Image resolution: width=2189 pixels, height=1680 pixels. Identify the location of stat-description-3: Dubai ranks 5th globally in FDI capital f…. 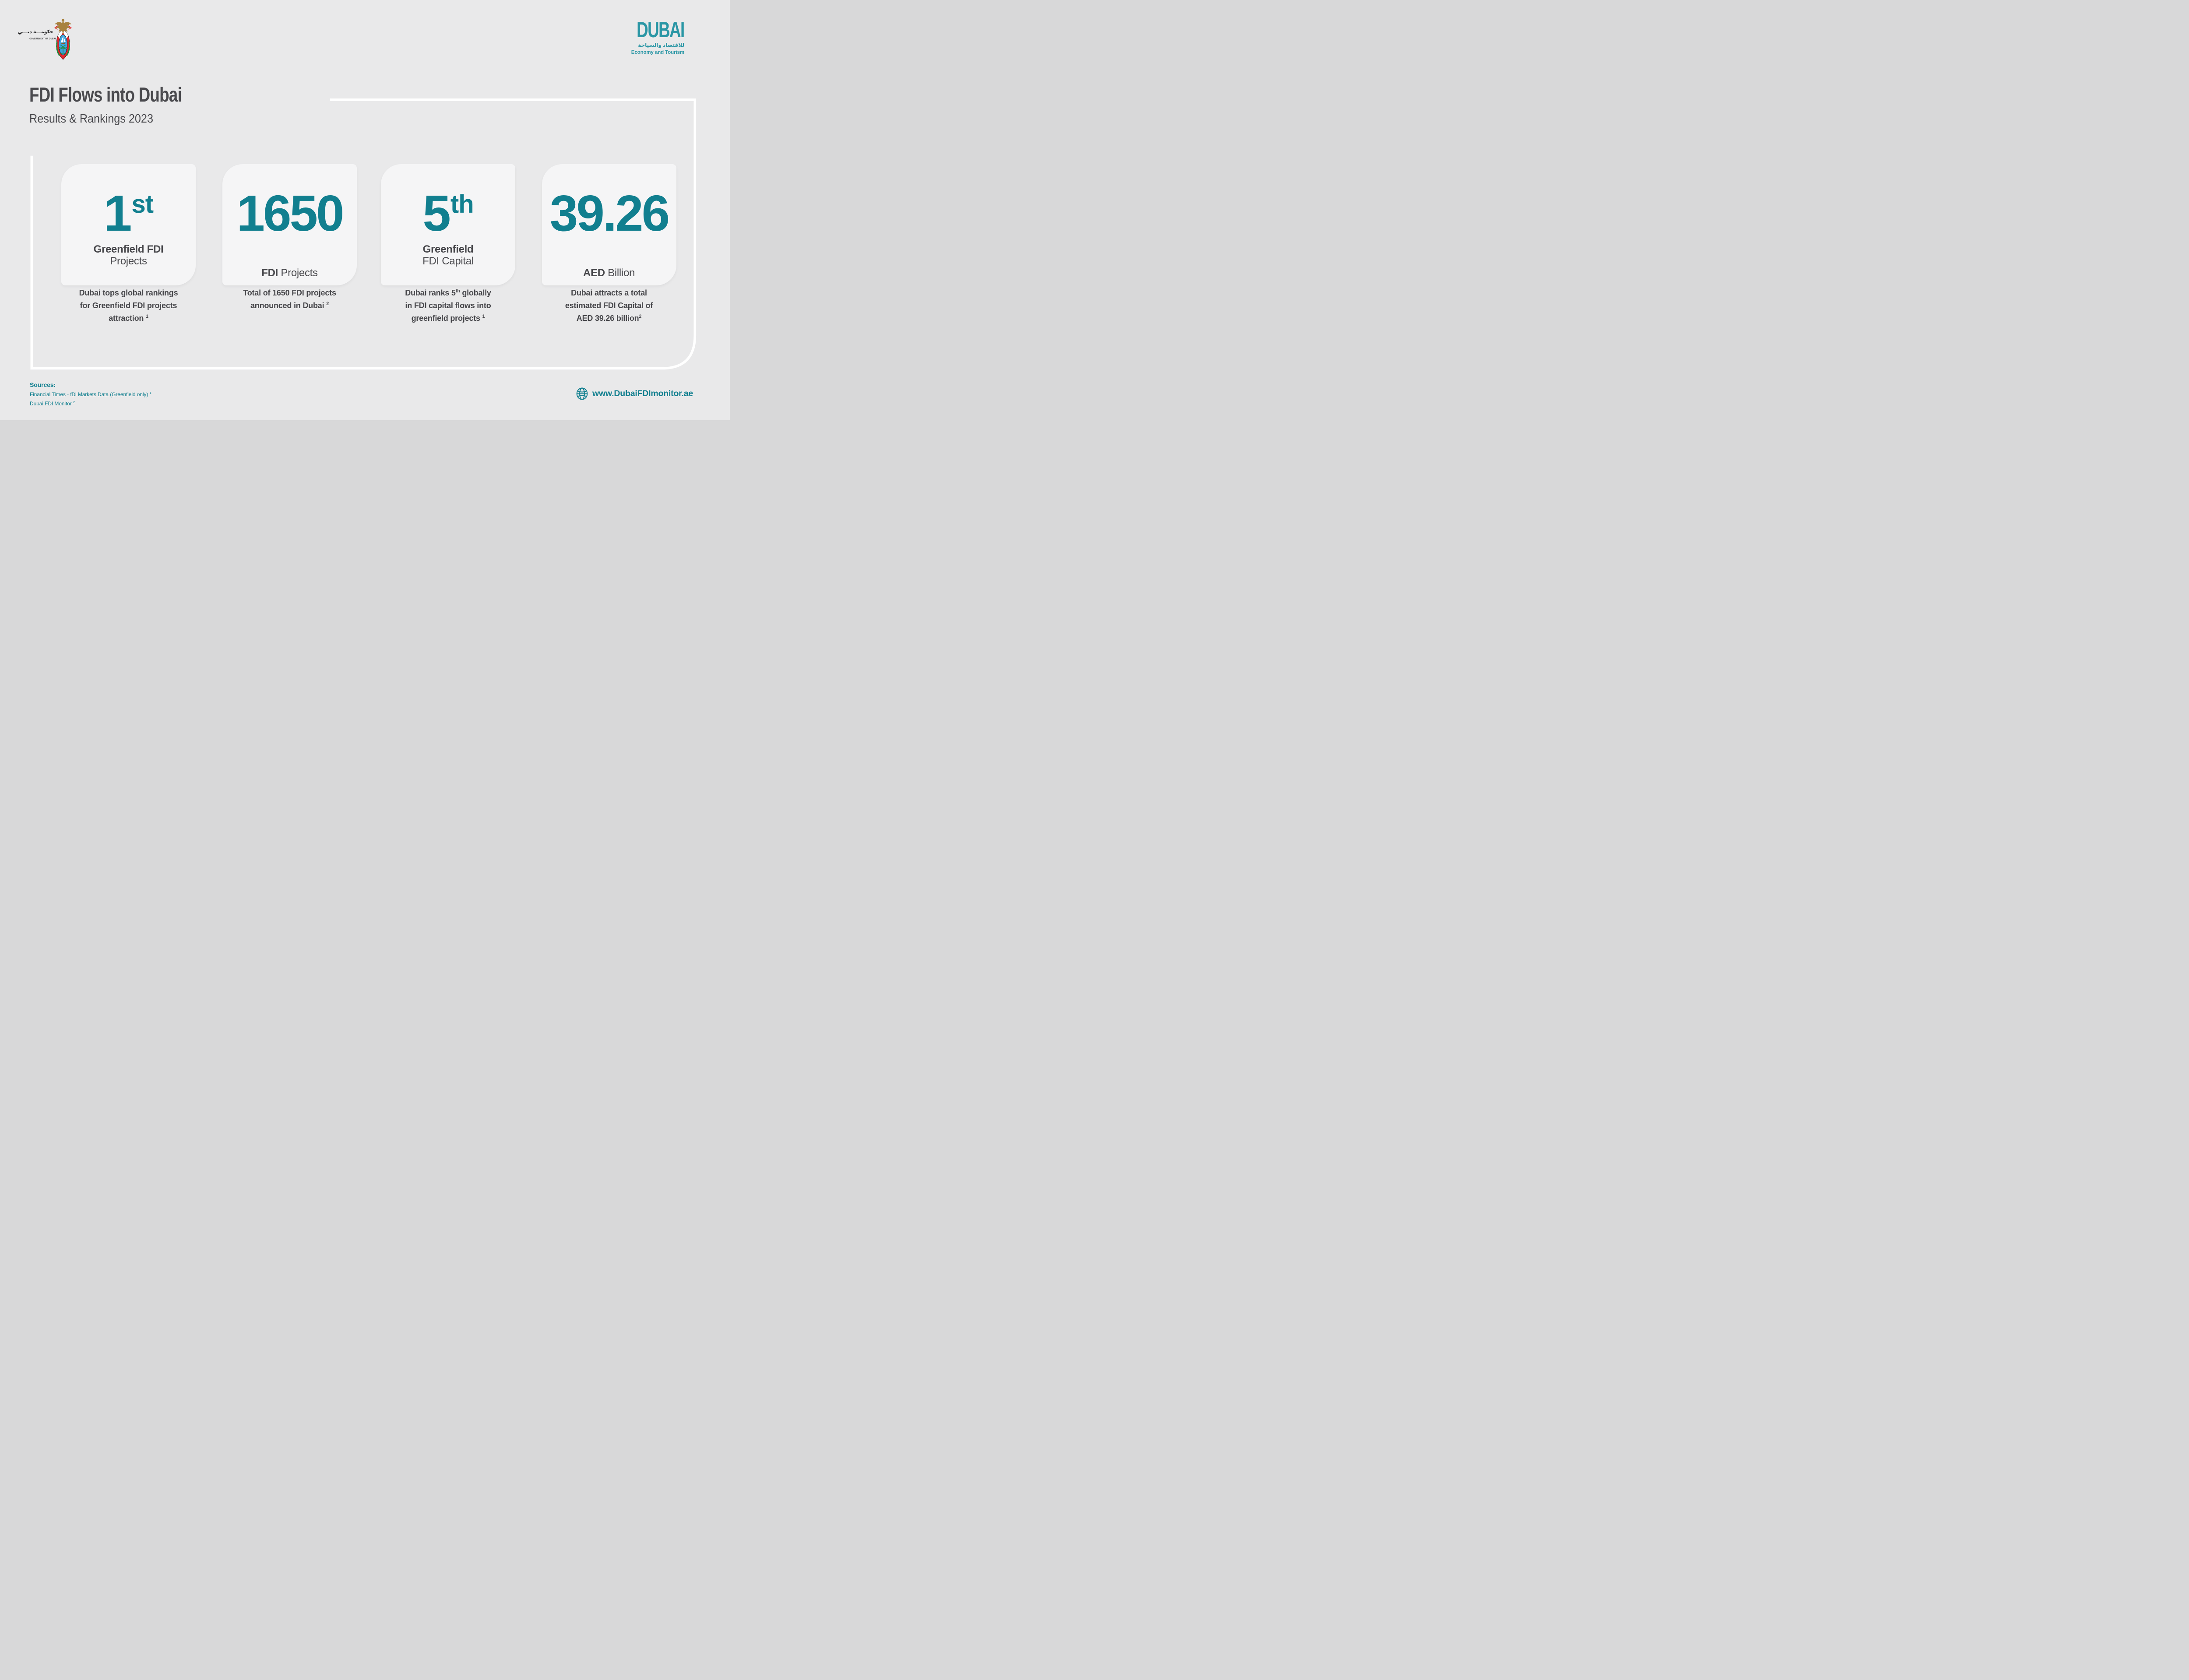
(448, 305).